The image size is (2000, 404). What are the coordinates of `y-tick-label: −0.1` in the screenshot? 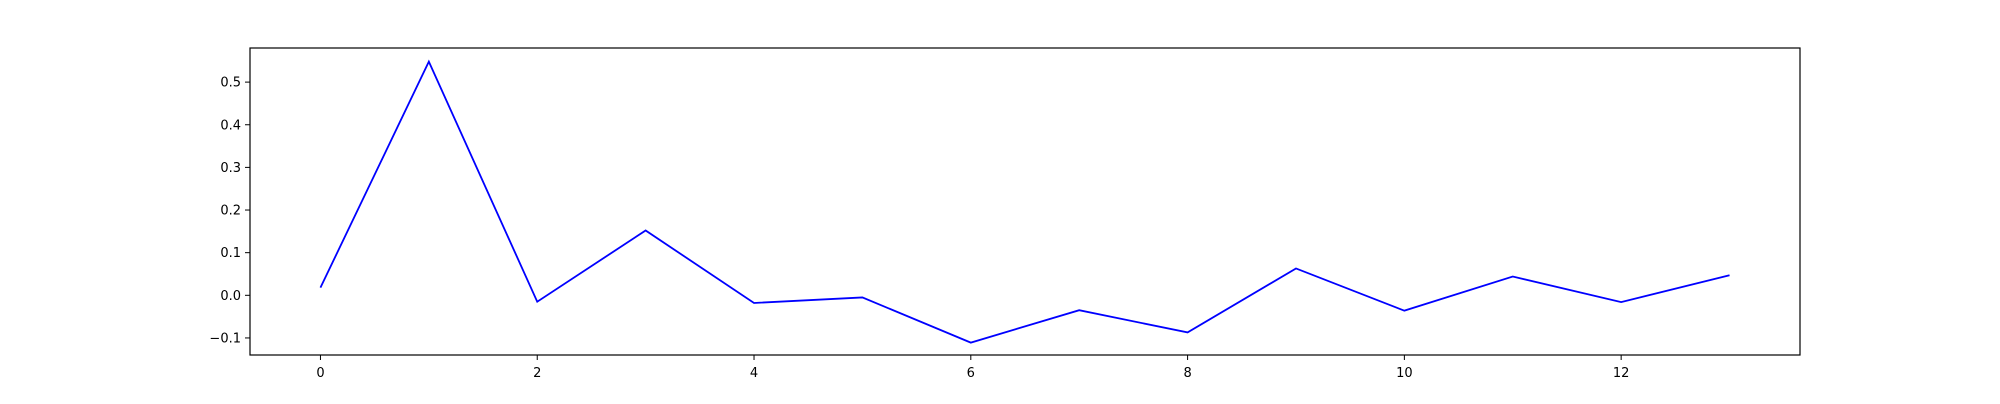 It's located at (225, 338).